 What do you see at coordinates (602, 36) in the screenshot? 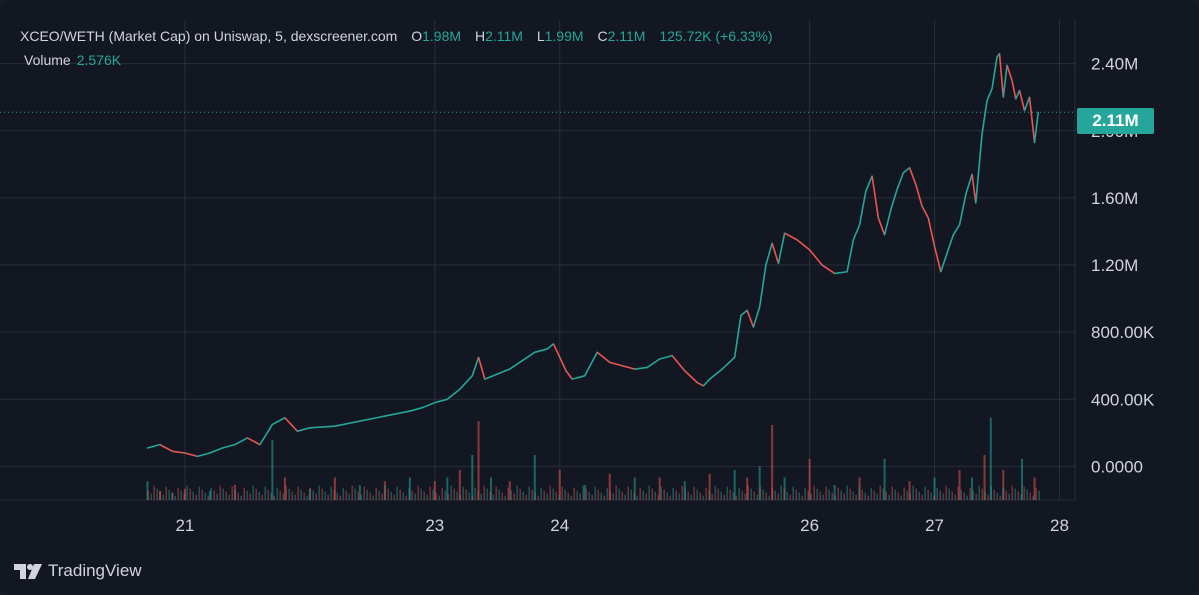
I see `legend-close-label: C` at bounding box center [602, 36].